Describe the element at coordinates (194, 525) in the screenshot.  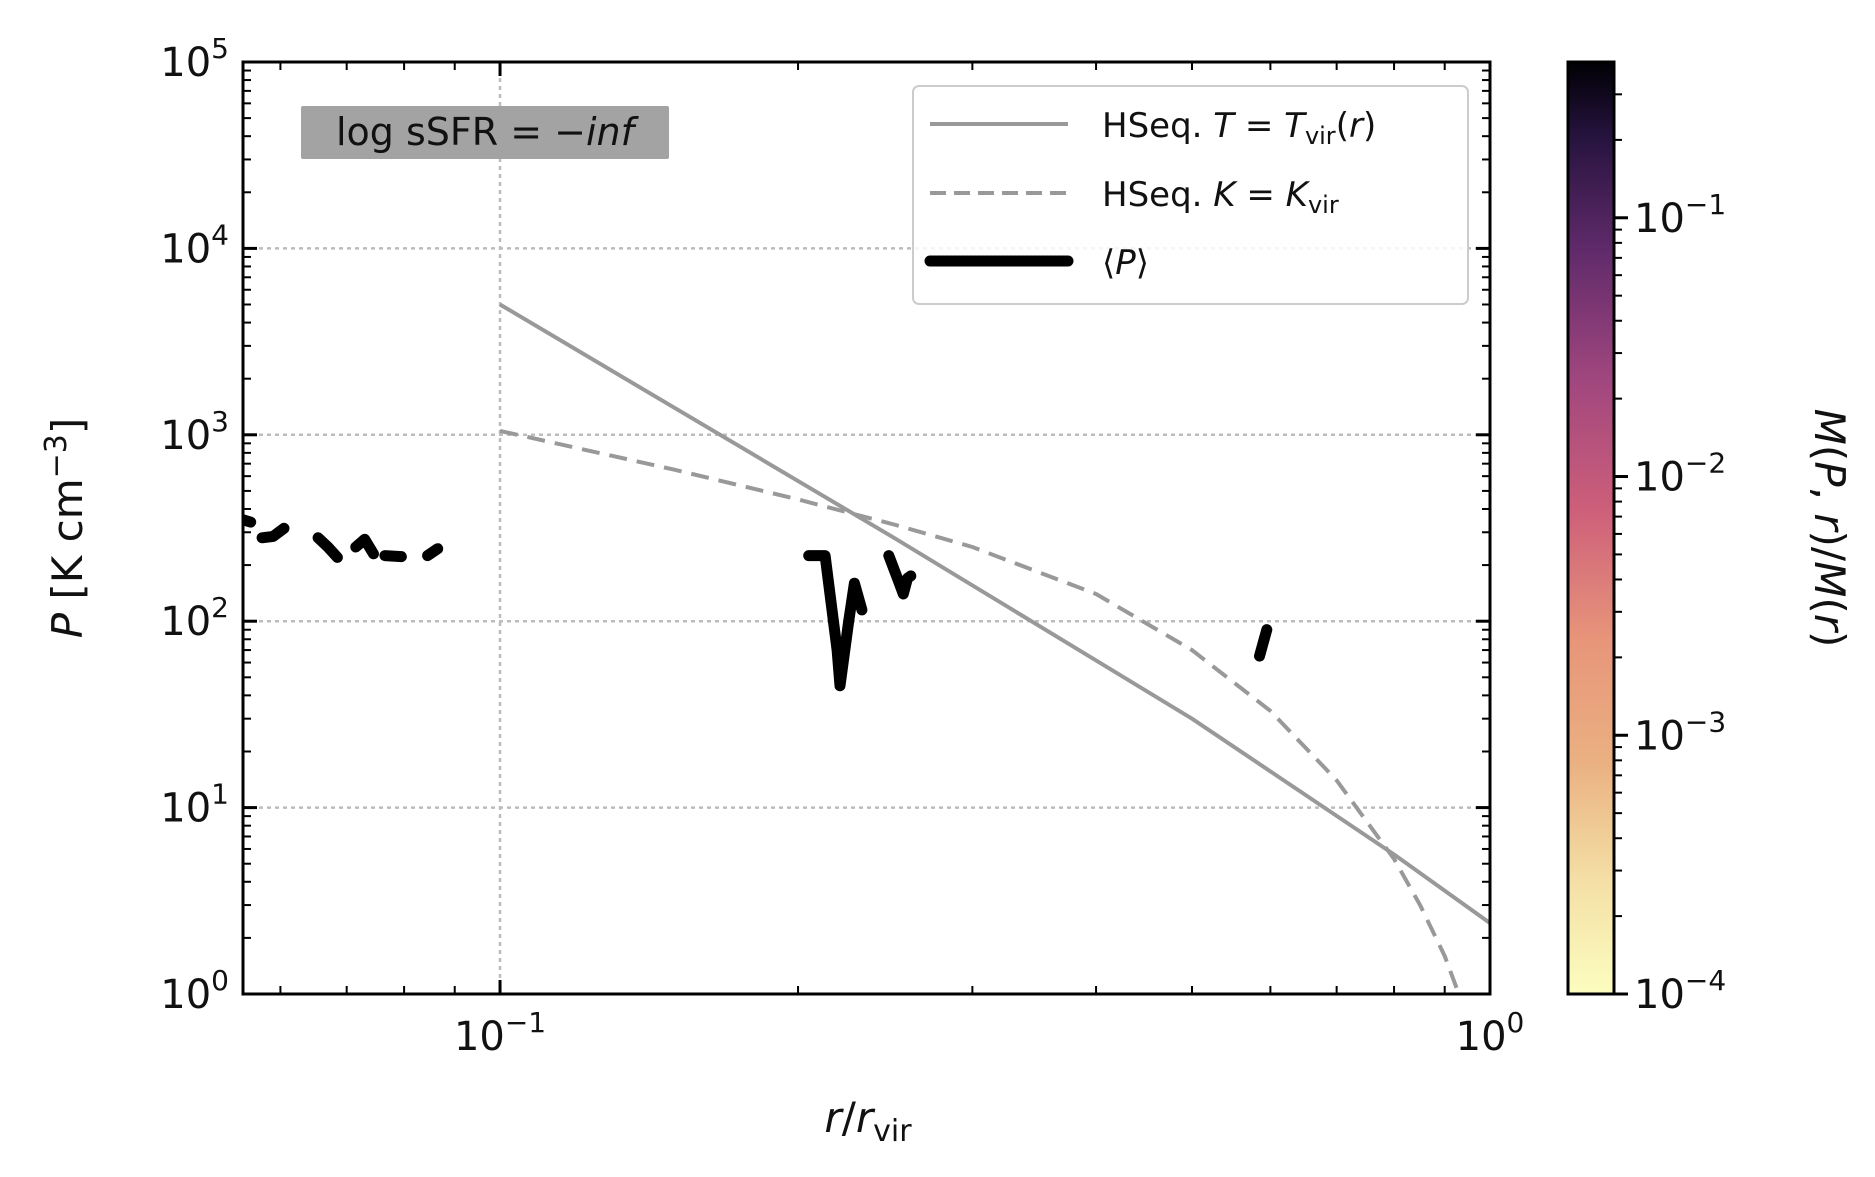
I see `y-tick-labels: 10⁰ 10¹ 10² 10³ 10⁴ 10⁵` at that location.